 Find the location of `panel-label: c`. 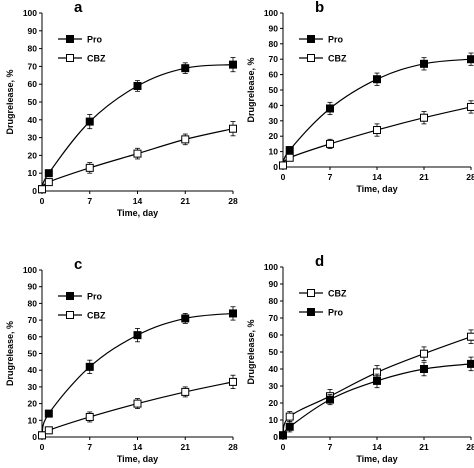

panel-label: c is located at coordinates (78, 264).